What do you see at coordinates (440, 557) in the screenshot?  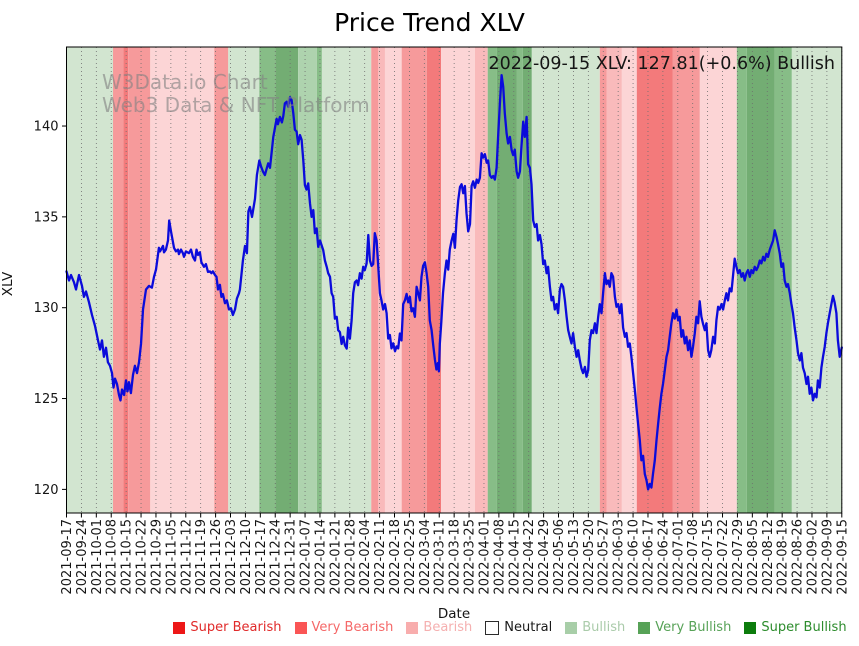 I see `x-tick-label: 2022-03-11` at bounding box center [440, 557].